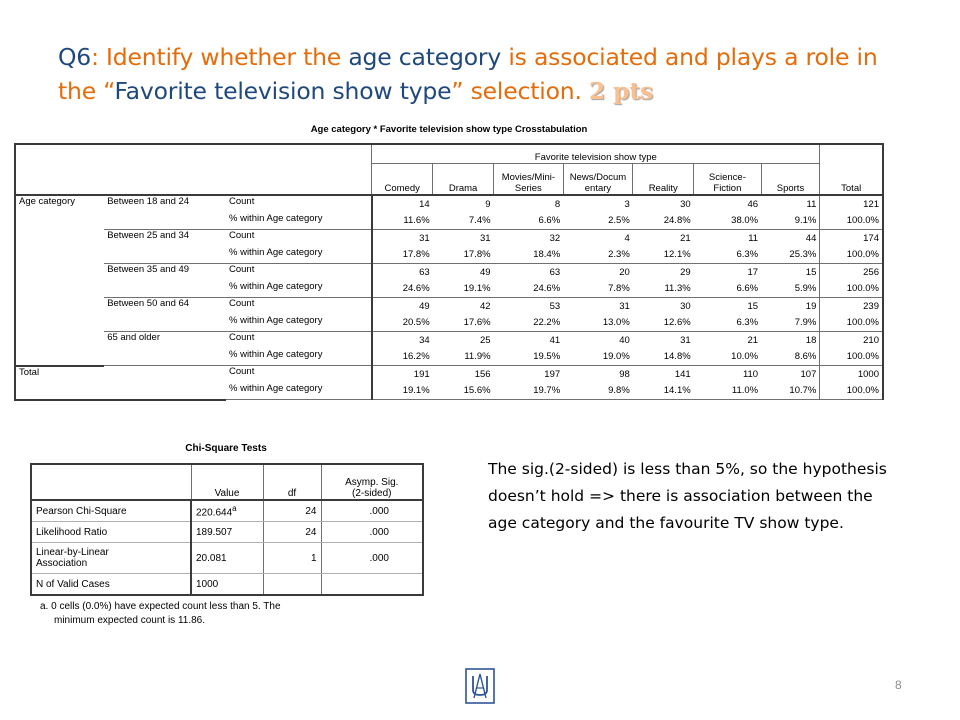 This screenshot has width=960, height=720. Describe the element at coordinates (165, 314) in the screenshot. I see `group-label: Between 50 and 64` at that location.